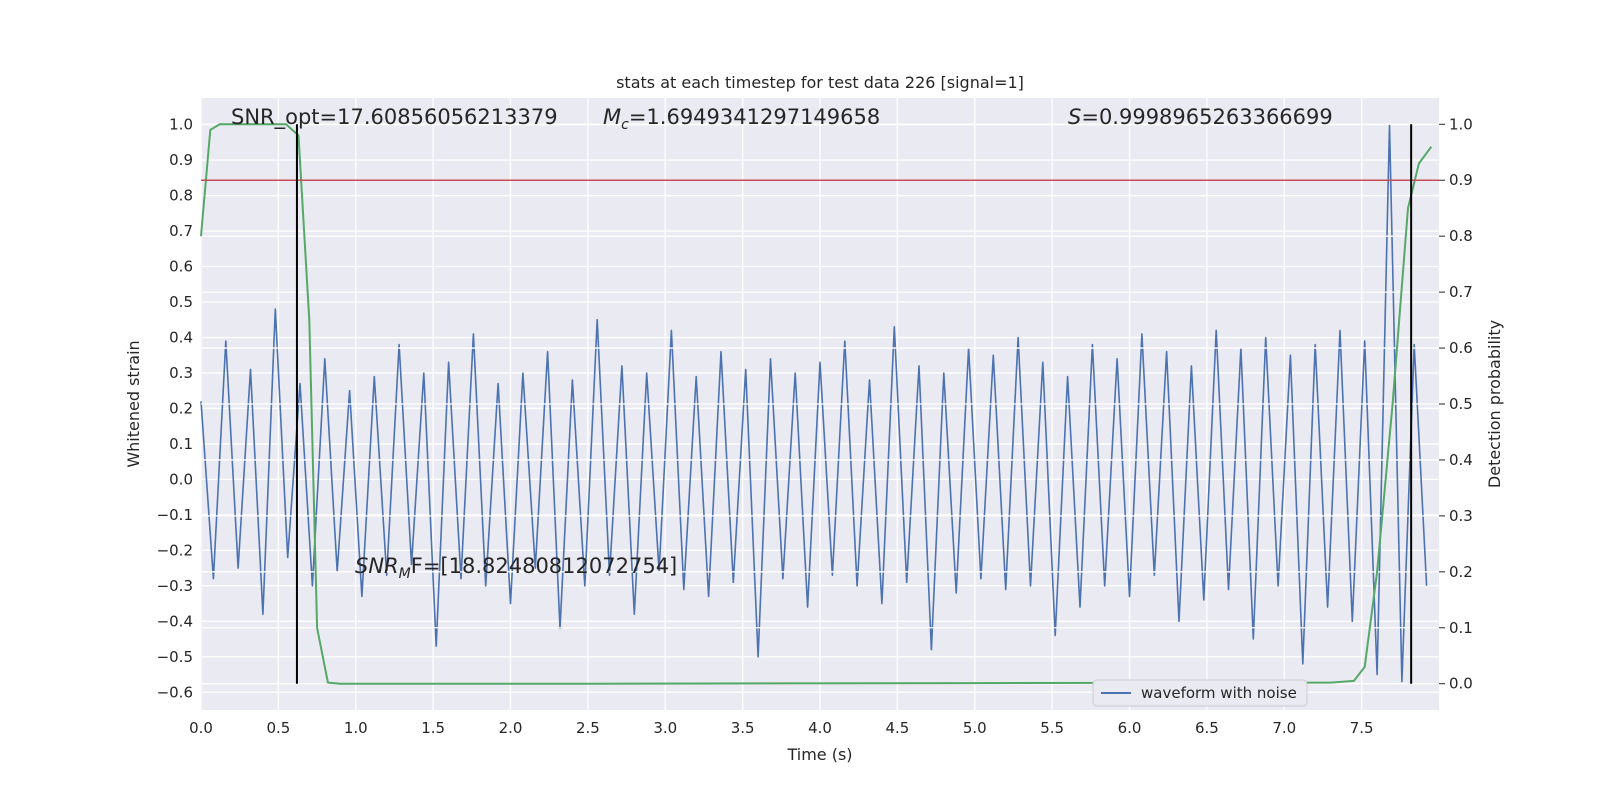  What do you see at coordinates (175, 692) in the screenshot?
I see `y-tick-label: −0.6` at bounding box center [175, 692].